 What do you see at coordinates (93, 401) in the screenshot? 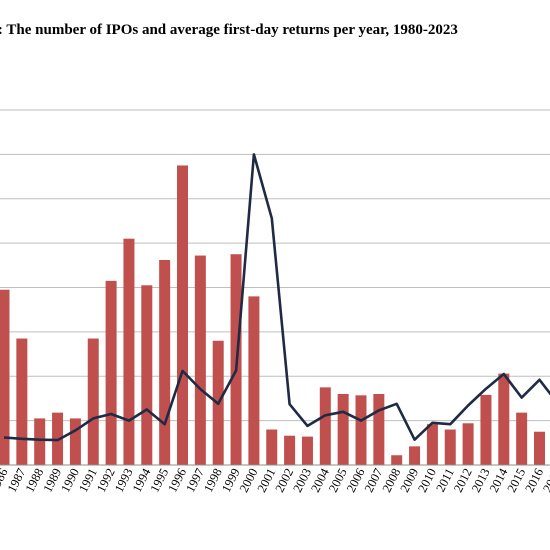
I see `bar-1991` at bounding box center [93, 401].